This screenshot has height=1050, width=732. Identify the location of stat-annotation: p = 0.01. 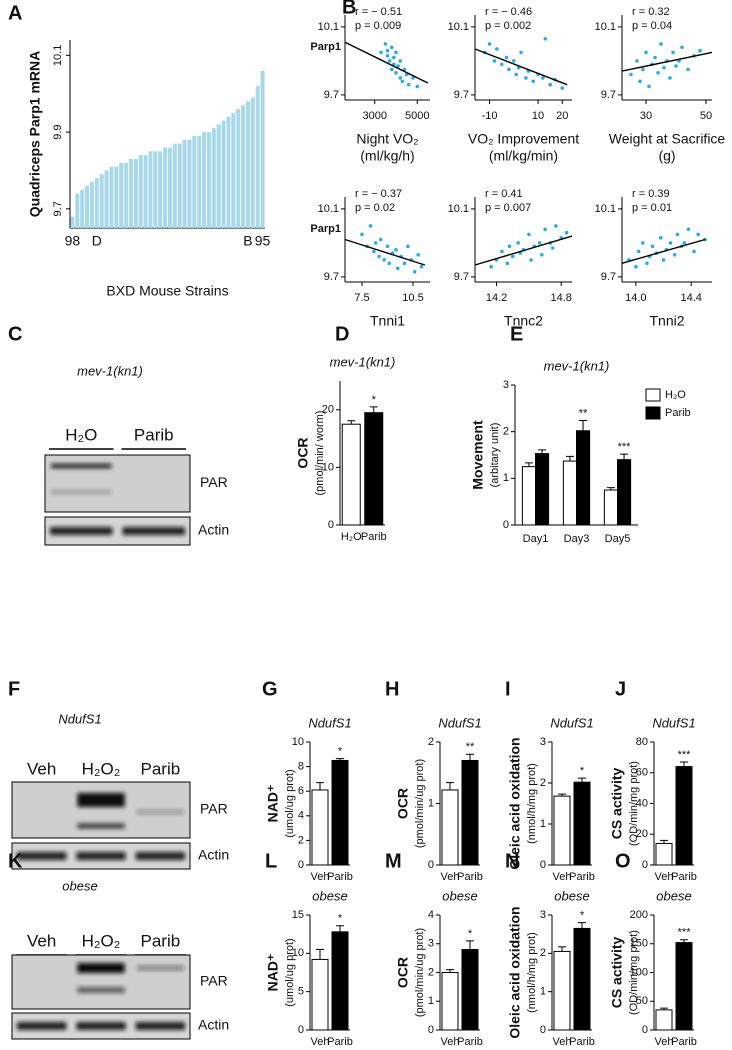
(652, 208).